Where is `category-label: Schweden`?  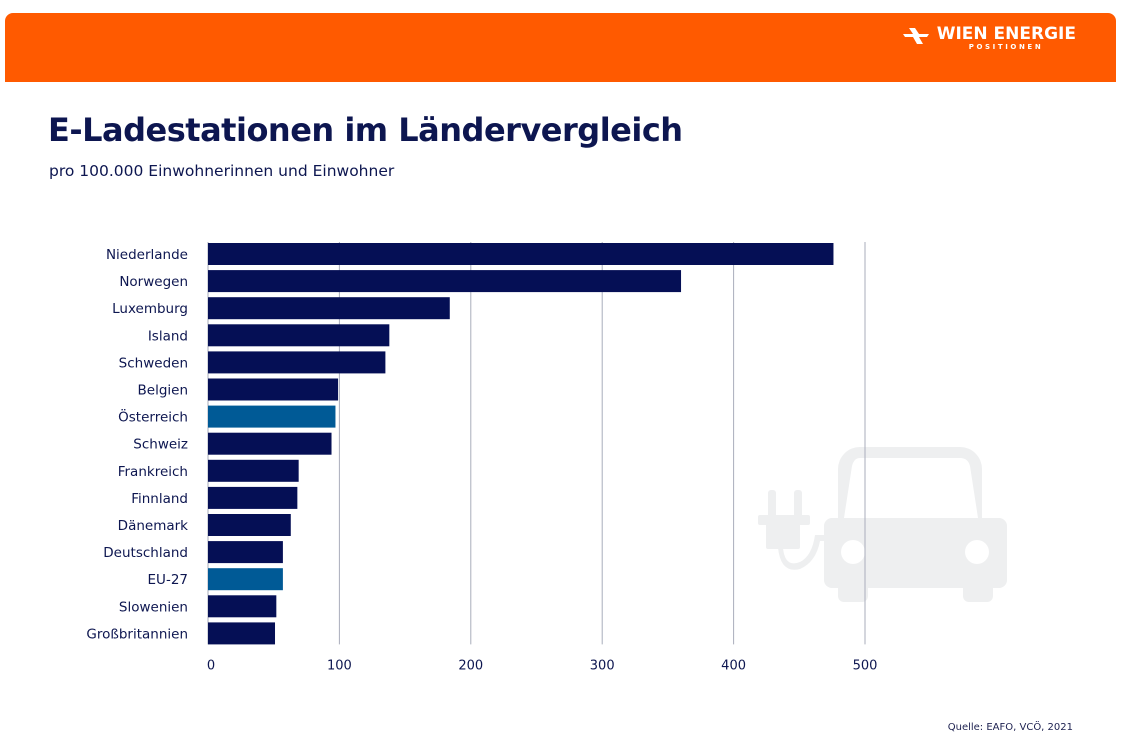
category-label: Schweden is located at coordinates (153, 363).